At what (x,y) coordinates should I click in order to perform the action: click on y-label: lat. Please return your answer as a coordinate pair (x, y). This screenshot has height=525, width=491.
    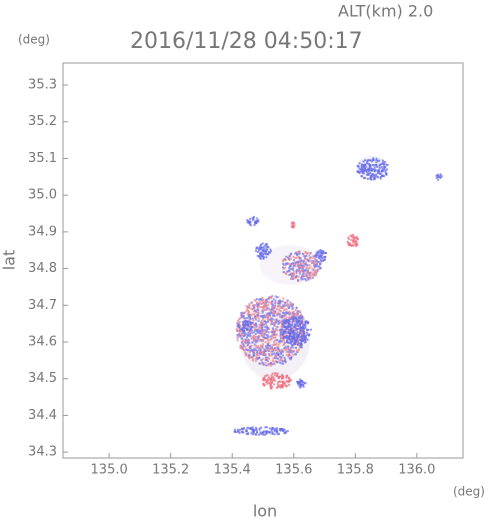
    Looking at the image, I should click on (9, 260).